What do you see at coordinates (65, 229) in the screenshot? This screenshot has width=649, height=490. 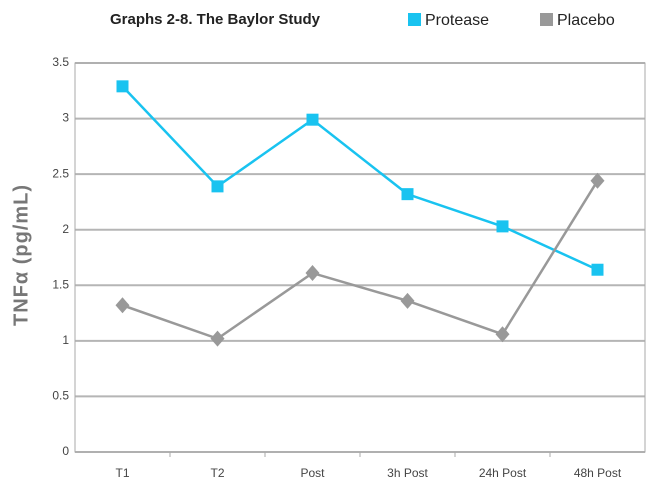 I see `y-tick-label: 2` at bounding box center [65, 229].